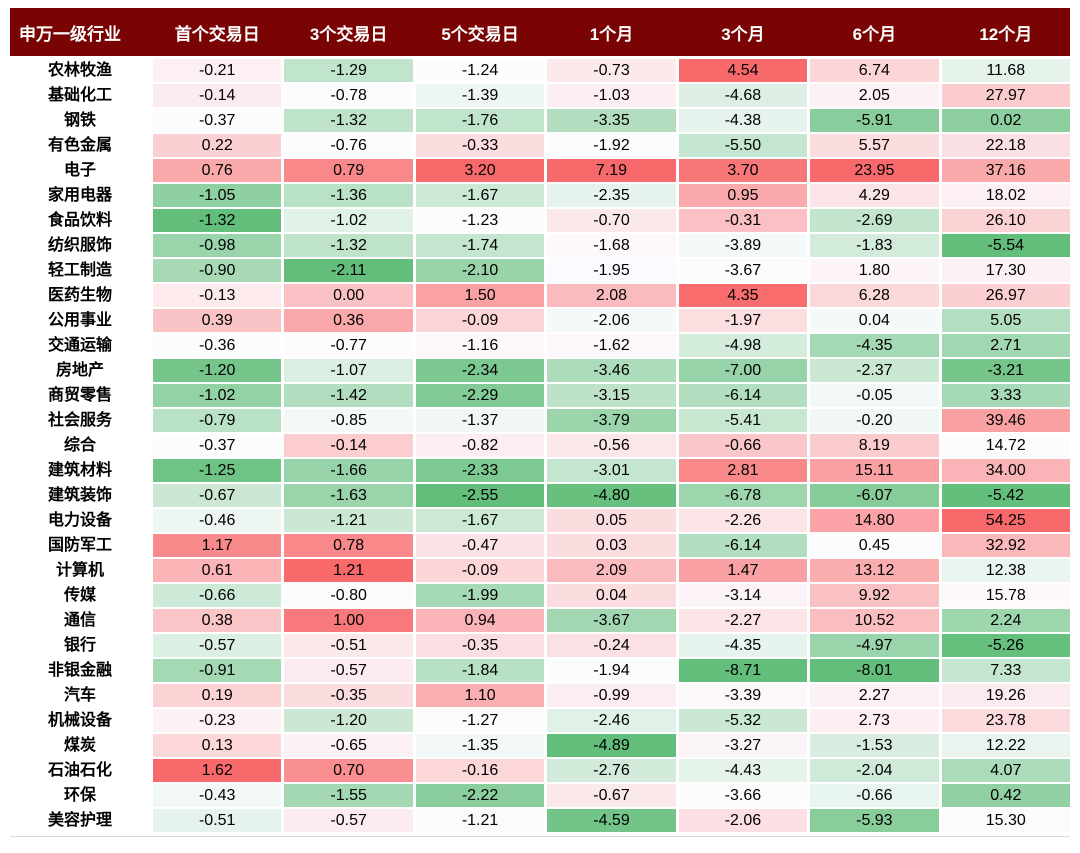 The height and width of the screenshot is (853, 1080). Describe the element at coordinates (540, 32) in the screenshot. I see `table-header-row: 申万一级行业 首个交易日 3个交易日 5个交易日 1个月 3个月 6个月 12个月` at that location.